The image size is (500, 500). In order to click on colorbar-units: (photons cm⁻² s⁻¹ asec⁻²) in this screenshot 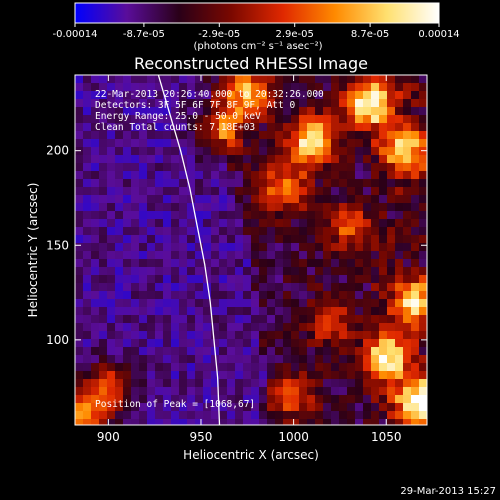, I will do `click(257, 46)`.